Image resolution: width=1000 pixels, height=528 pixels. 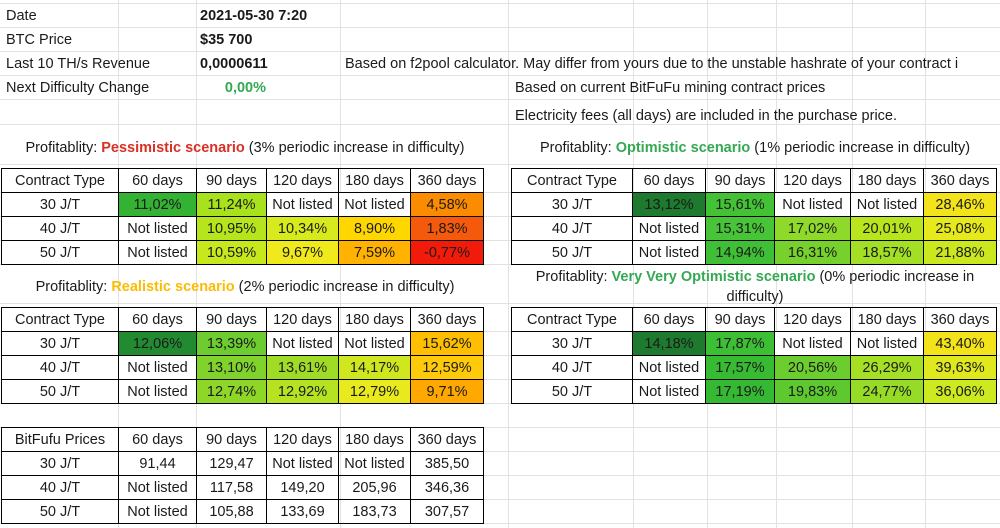 I want to click on profitability-cell: 9,67%, so click(x=302, y=252).